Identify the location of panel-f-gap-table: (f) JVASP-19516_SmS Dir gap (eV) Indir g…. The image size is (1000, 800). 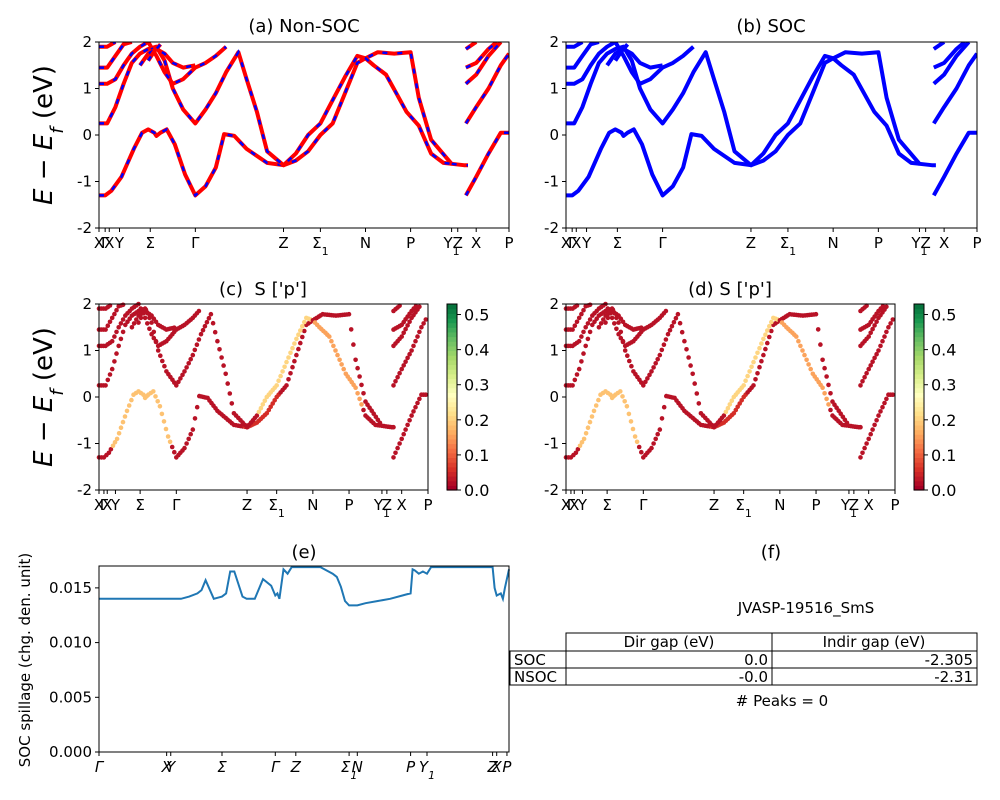
(743, 626).